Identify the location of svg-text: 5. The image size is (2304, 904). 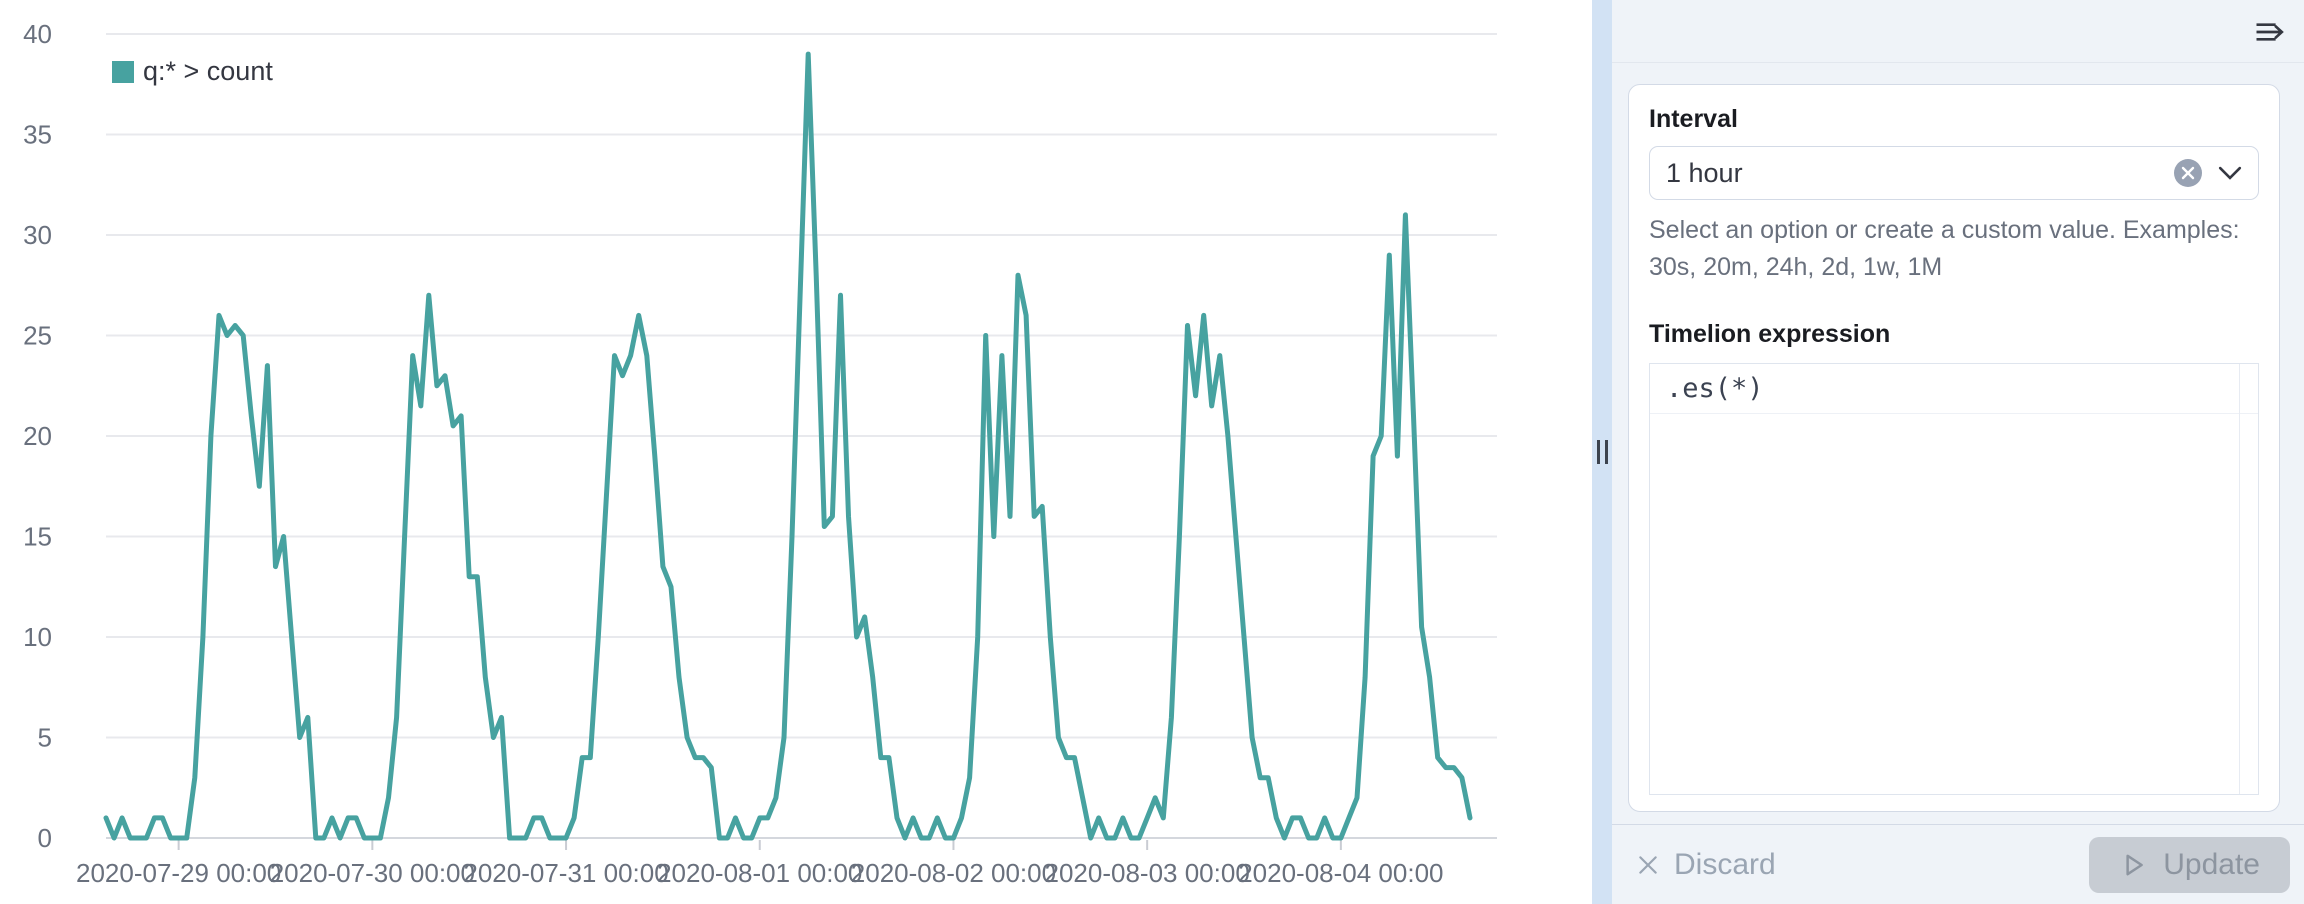
(45, 738).